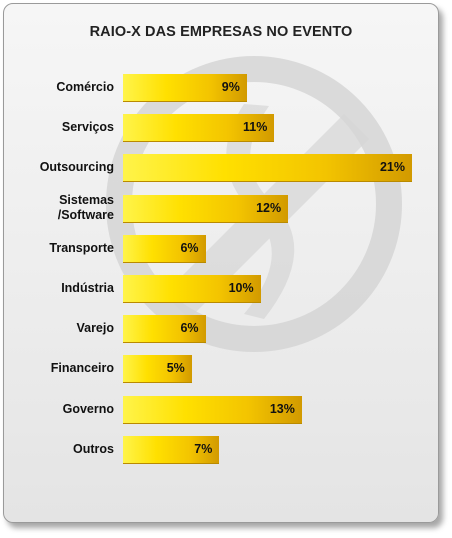  Describe the element at coordinates (241, 288) in the screenshot. I see `value-label: 10%` at that location.